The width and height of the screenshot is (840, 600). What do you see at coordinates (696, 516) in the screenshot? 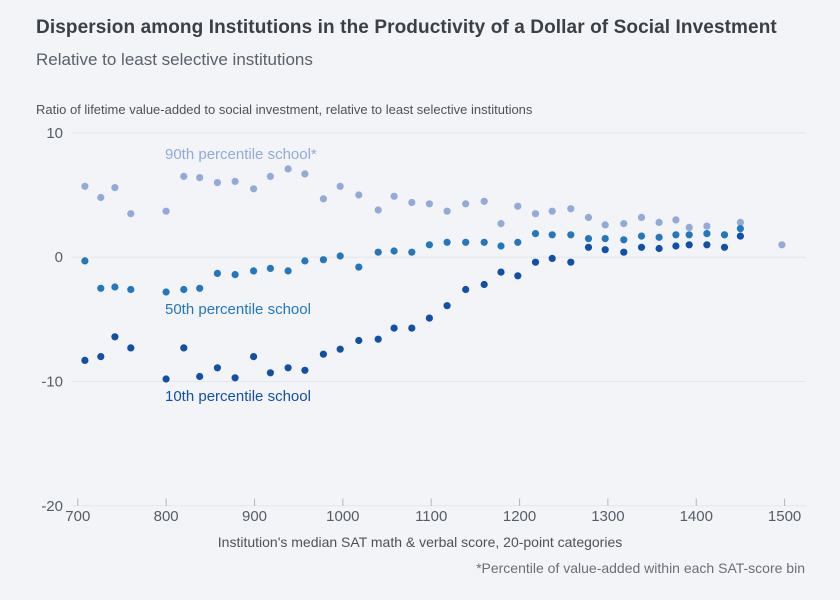
I see `x-tick-label-1400: 1400` at bounding box center [696, 516].